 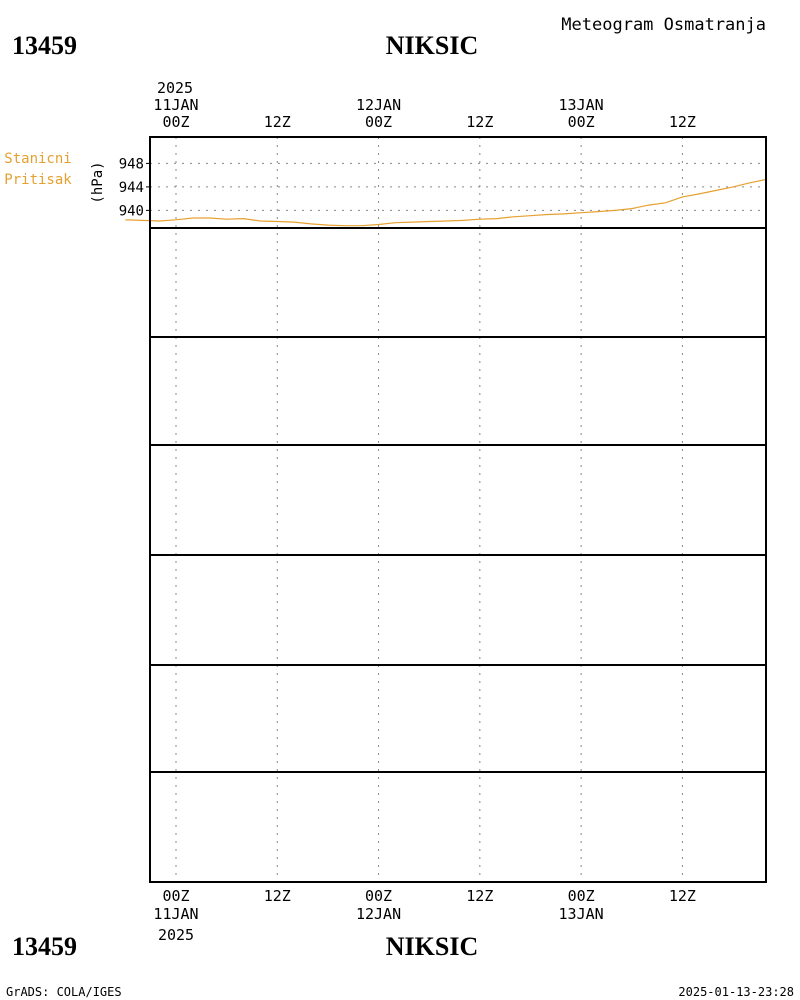 What do you see at coordinates (98, 182) in the screenshot?
I see `panel-unit-label: (hPa)` at bounding box center [98, 182].